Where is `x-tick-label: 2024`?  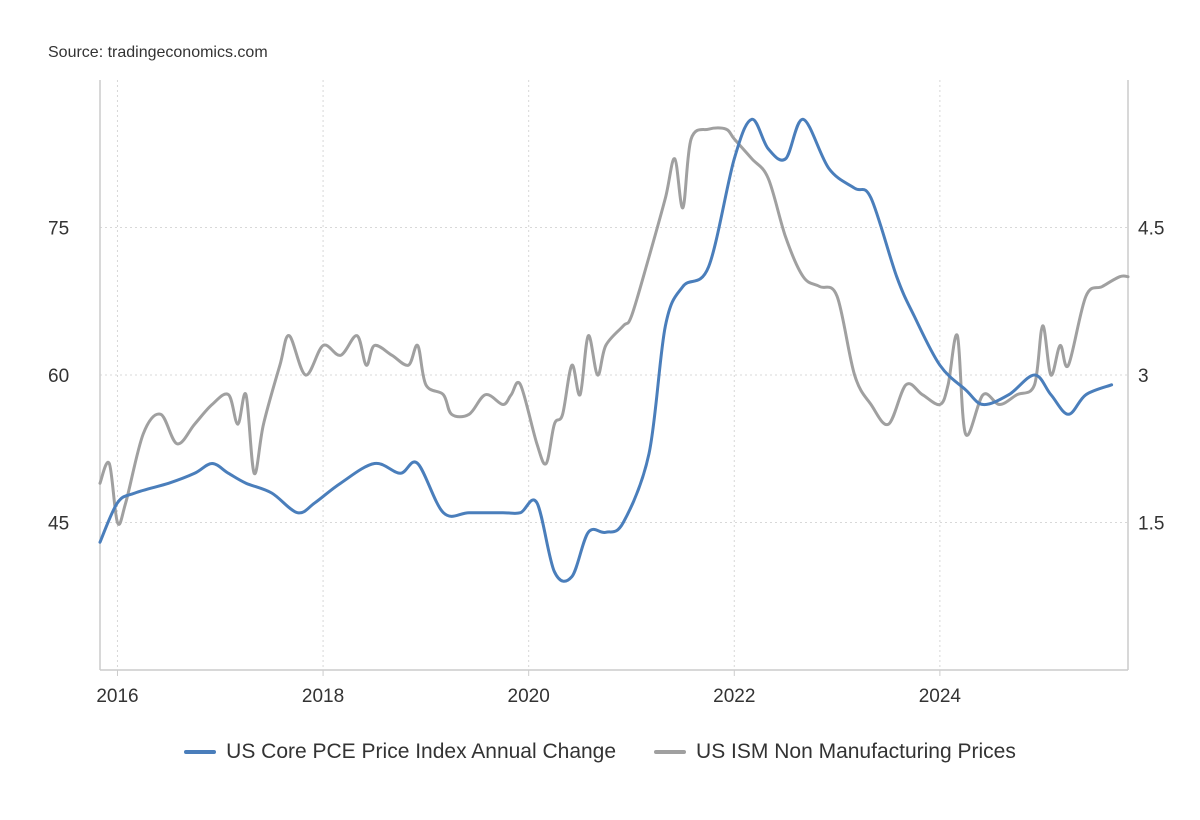
x-tick-label: 2024 is located at coordinates (940, 696).